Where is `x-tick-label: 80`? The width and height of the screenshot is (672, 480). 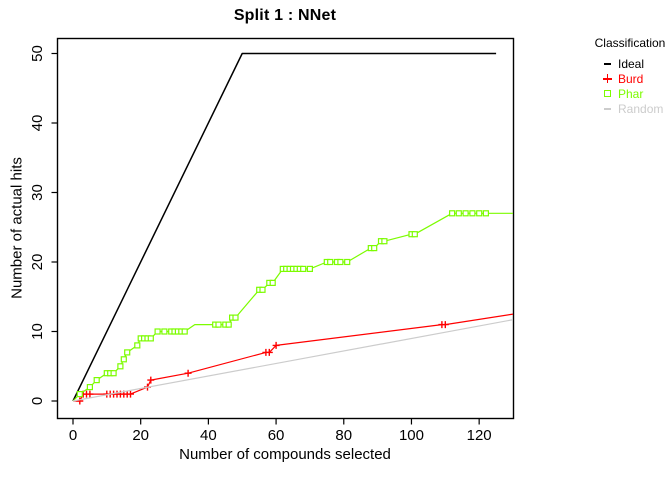 x-tick-label: 80 is located at coordinates (343, 435).